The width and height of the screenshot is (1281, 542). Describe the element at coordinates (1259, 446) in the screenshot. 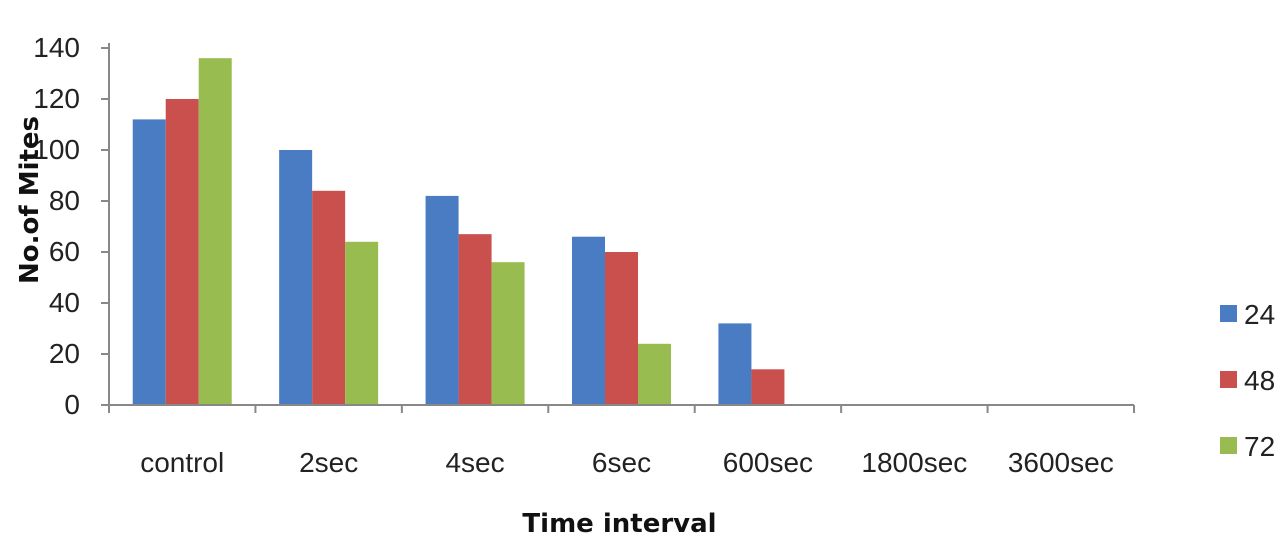

I see `legend-label-72: 72` at that location.